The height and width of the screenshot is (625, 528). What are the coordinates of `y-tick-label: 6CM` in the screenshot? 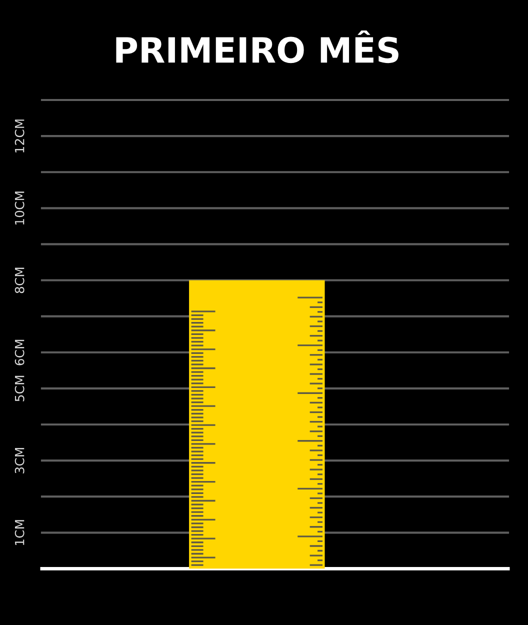 It's located at (19, 353).